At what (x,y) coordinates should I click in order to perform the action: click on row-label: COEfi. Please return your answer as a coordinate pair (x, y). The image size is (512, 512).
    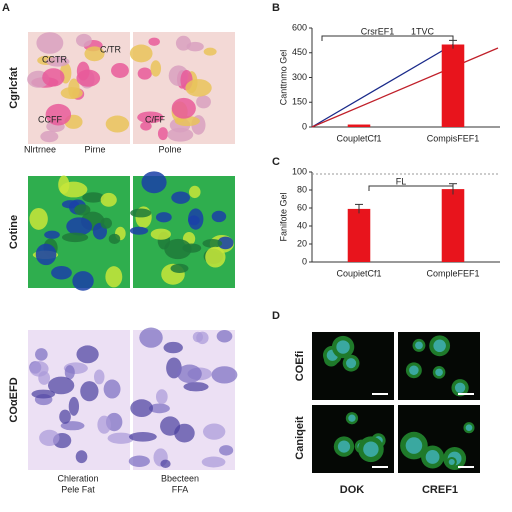
    Looking at the image, I should click on (300, 366).